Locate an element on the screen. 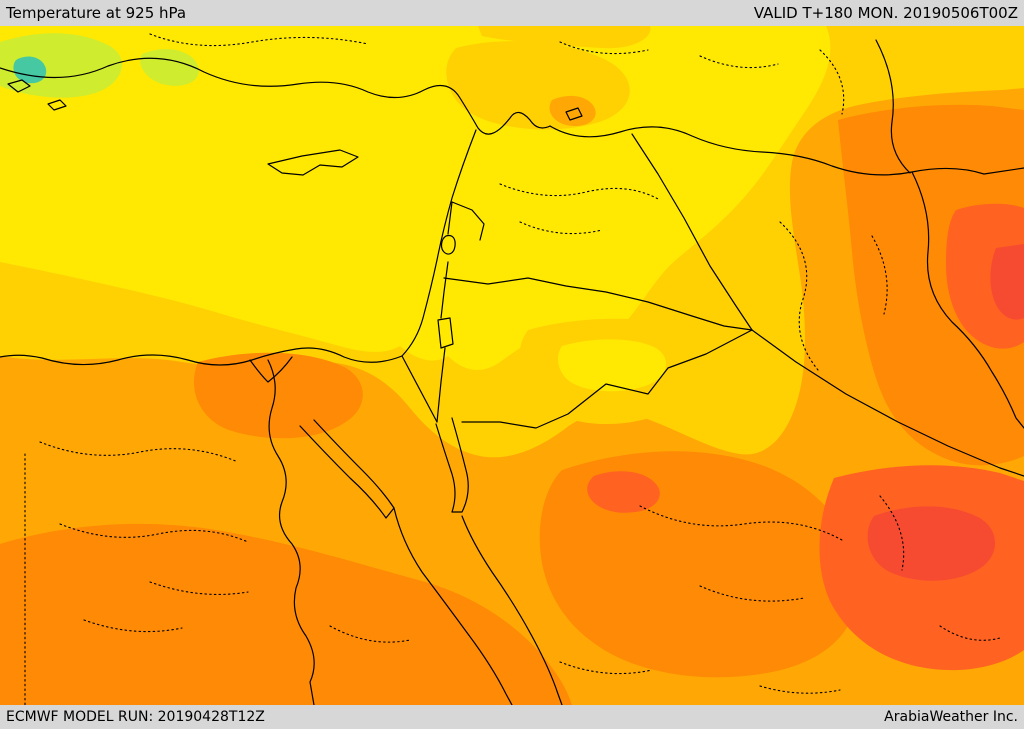 The width and height of the screenshot is (1024, 729). border-iraq-iran is located at coordinates (967, 300).